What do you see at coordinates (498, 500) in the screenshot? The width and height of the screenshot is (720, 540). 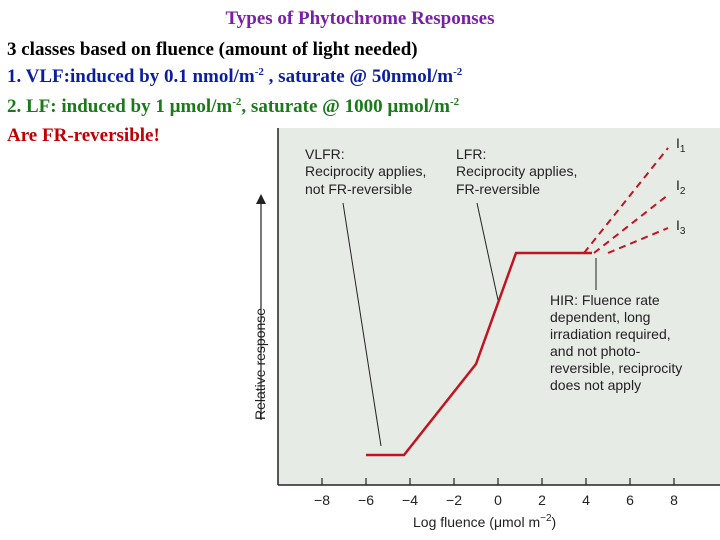 I see `x-tick-label: 0` at bounding box center [498, 500].